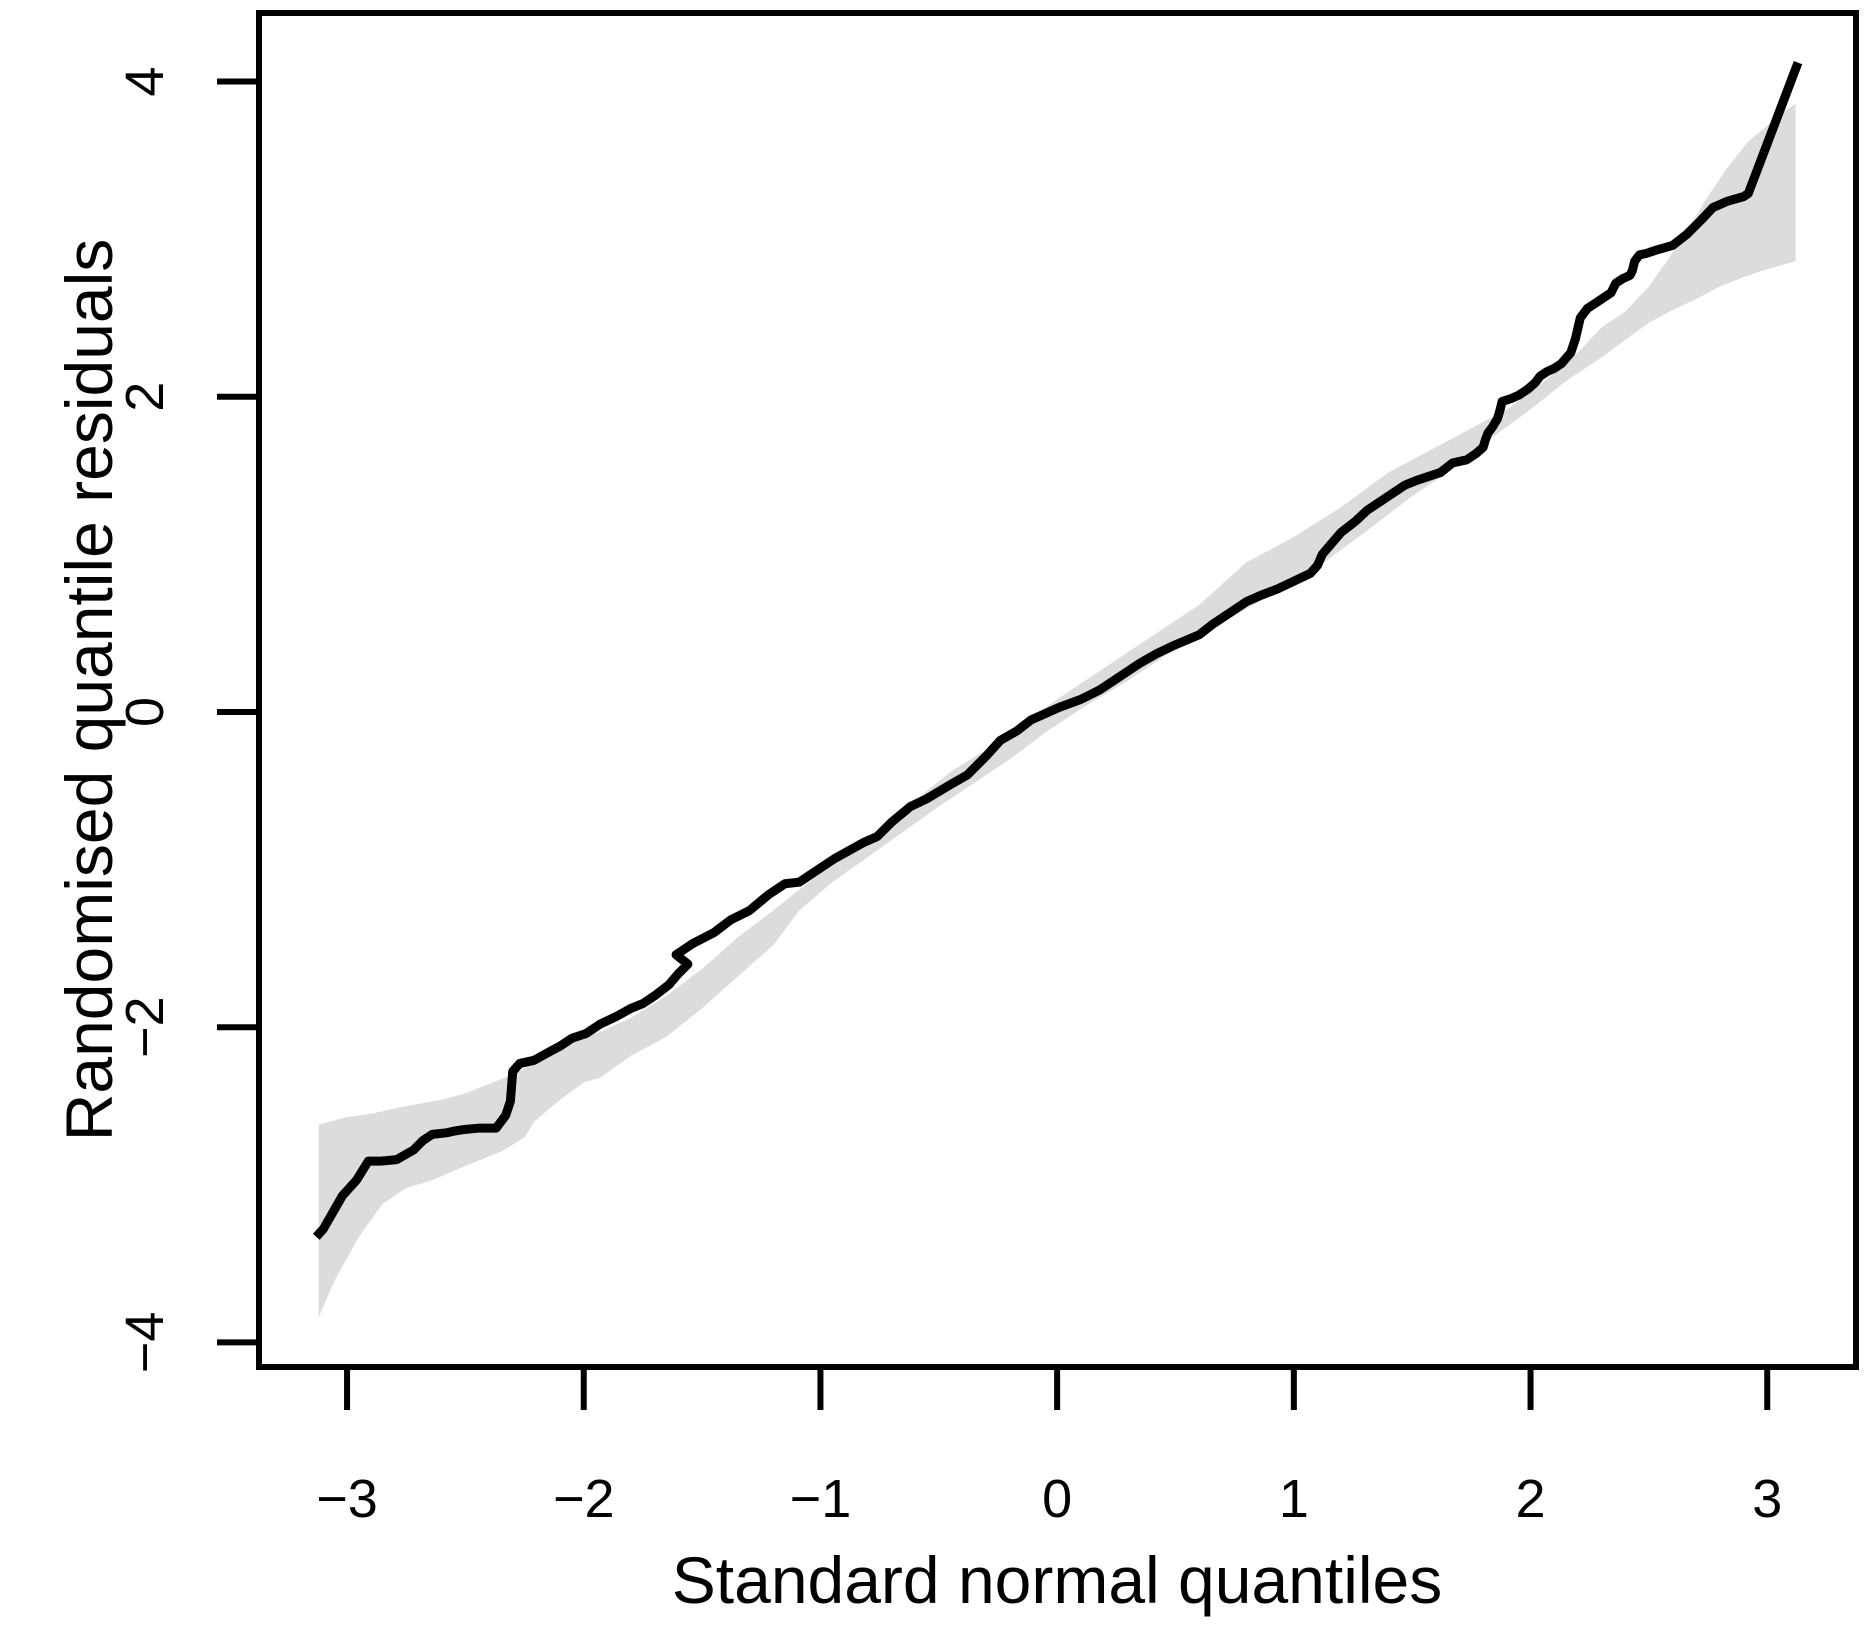  Describe the element at coordinates (1057, 1499) in the screenshot. I see `x-tick-label: 0` at that location.